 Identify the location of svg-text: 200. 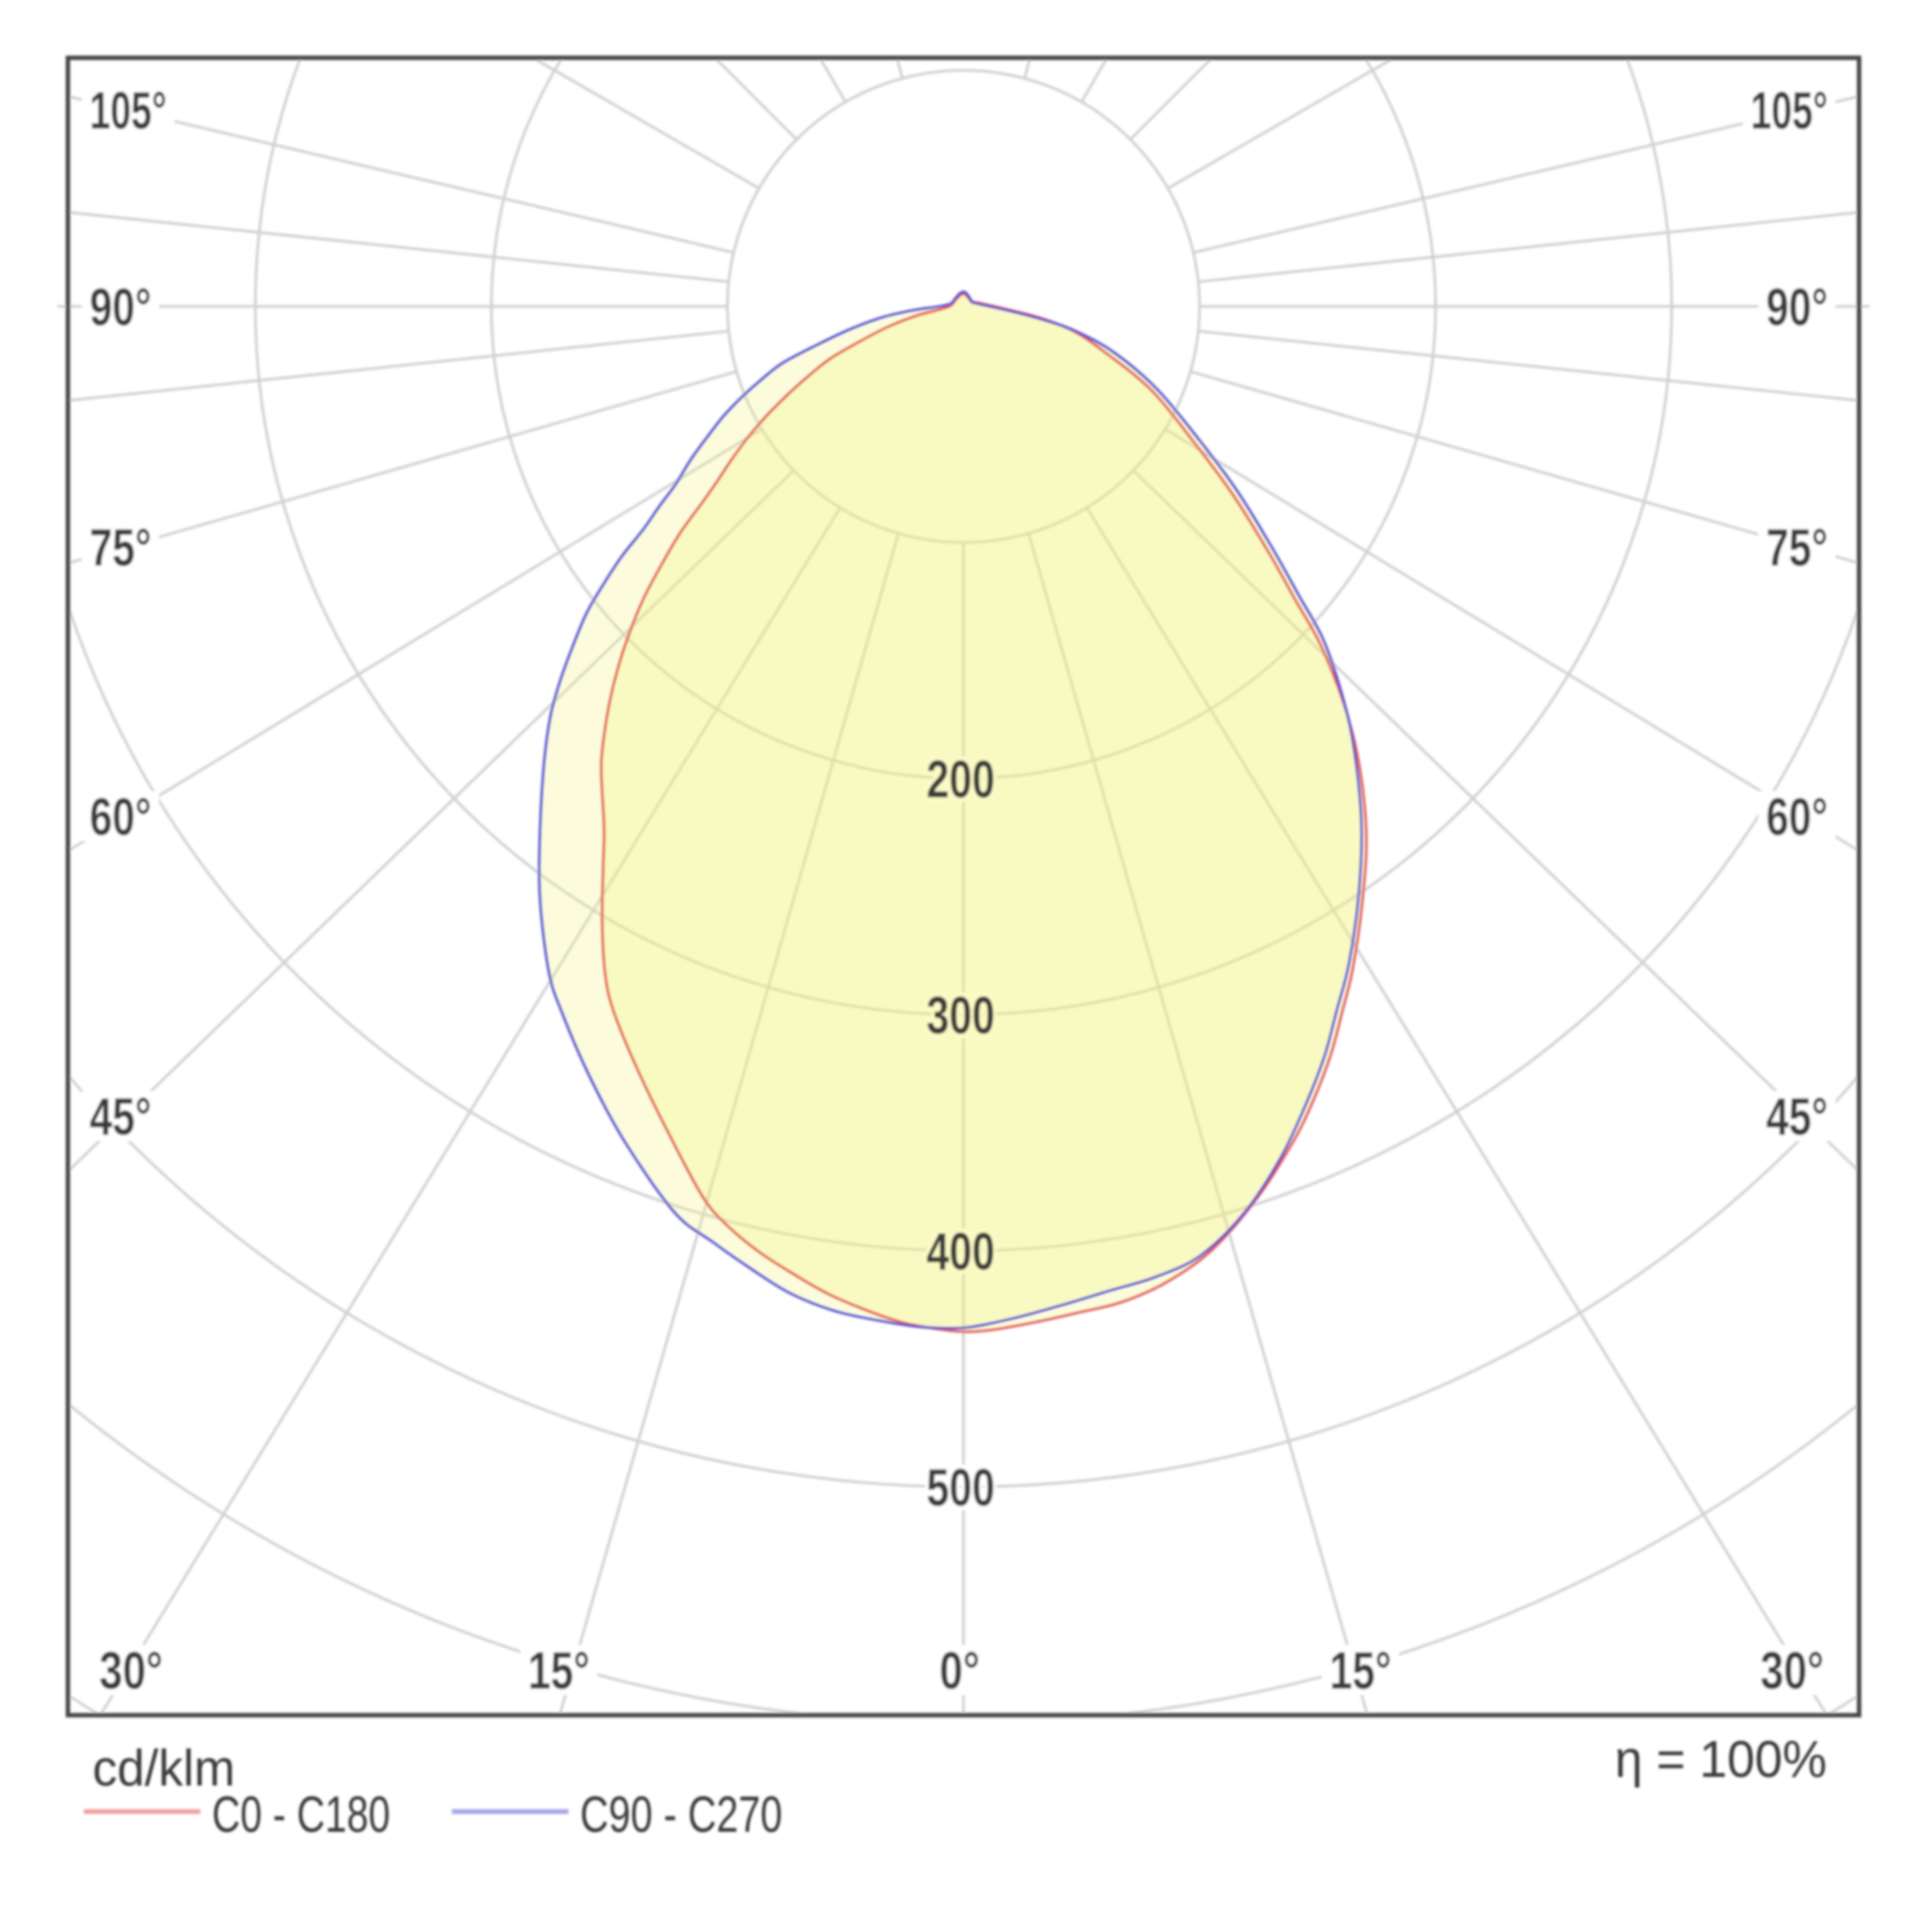
(961, 779).